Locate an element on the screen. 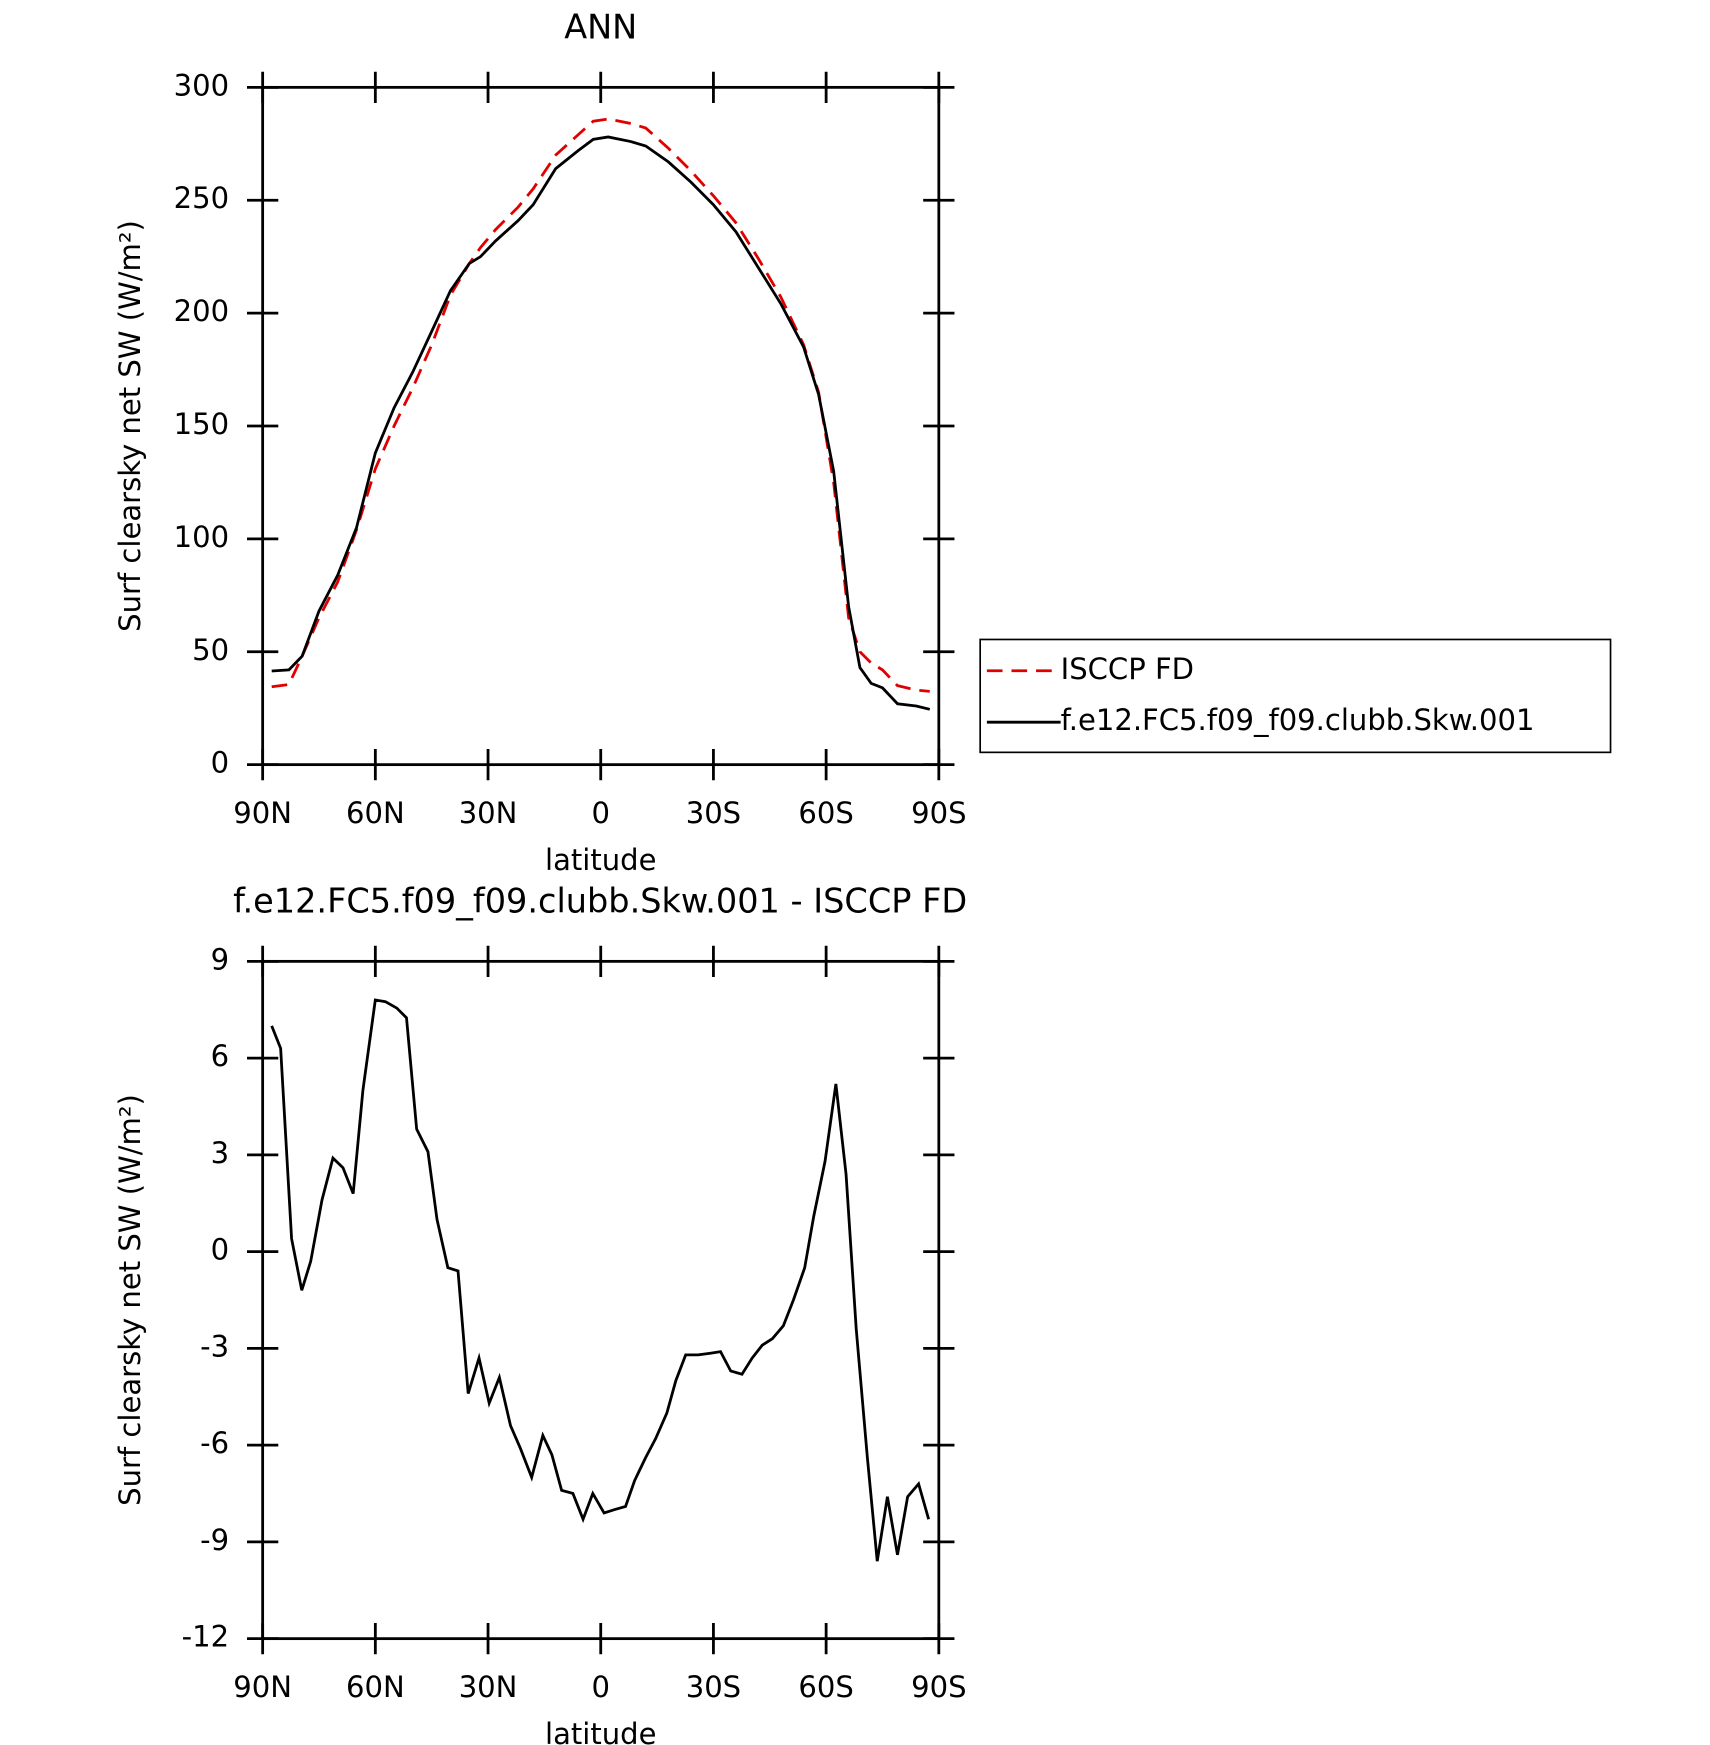 The height and width of the screenshot is (1745, 1710). y-tick-label: 150 is located at coordinates (201, 424).